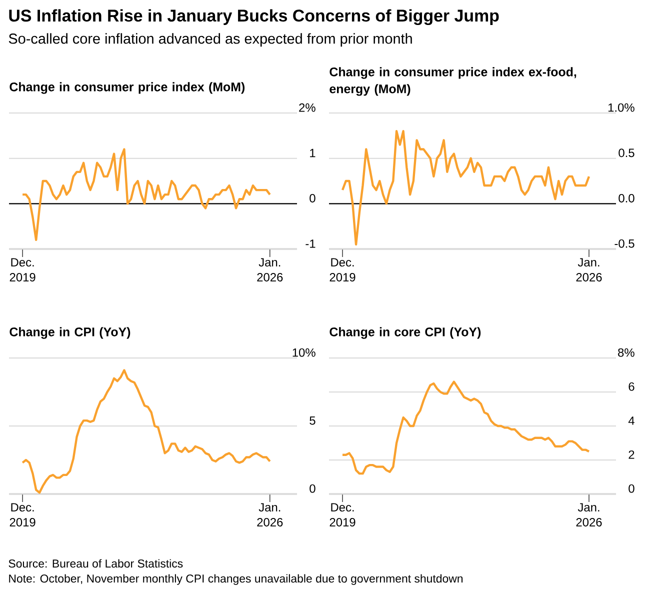  Describe the element at coordinates (236, 579) in the screenshot. I see `text: Note: October, November monthly CPI changes unavailable due to government shutdown` at that location.